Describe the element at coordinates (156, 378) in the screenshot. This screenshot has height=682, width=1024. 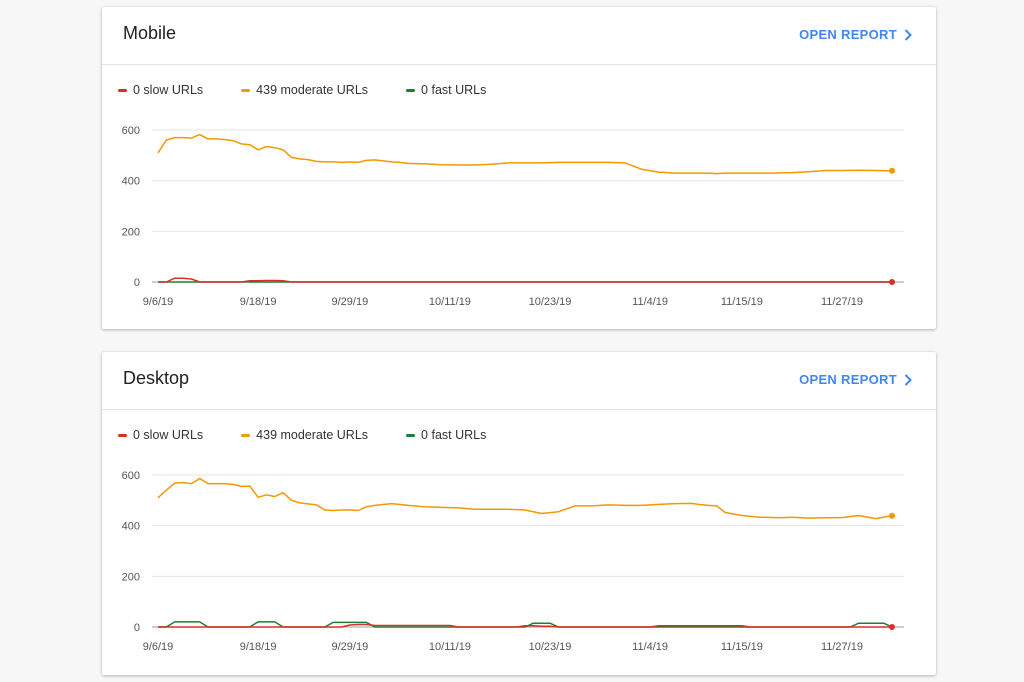
I see `card-title: Desktop` at that location.